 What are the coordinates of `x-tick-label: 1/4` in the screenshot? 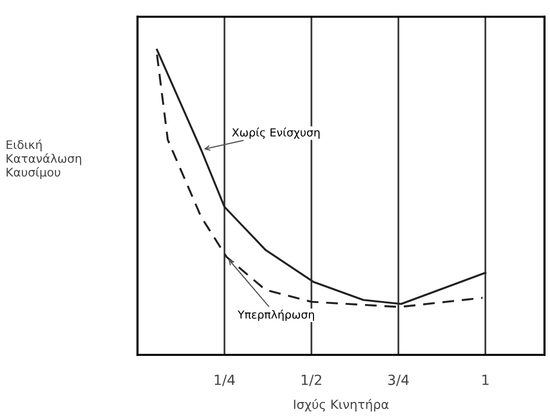 It's located at (224, 380).